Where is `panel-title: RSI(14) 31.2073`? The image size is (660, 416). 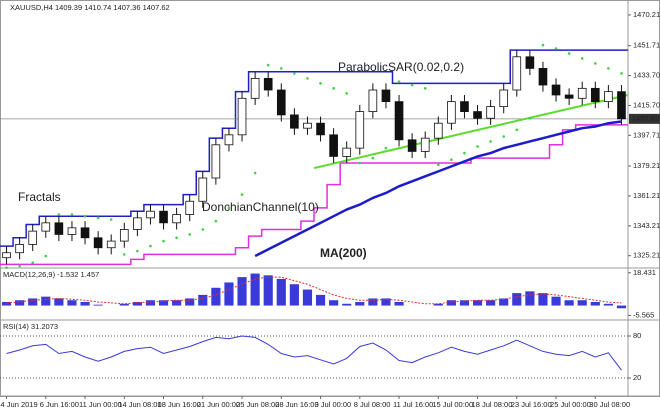
panel-title: RSI(14) 31.2073 is located at coordinates (30, 326).